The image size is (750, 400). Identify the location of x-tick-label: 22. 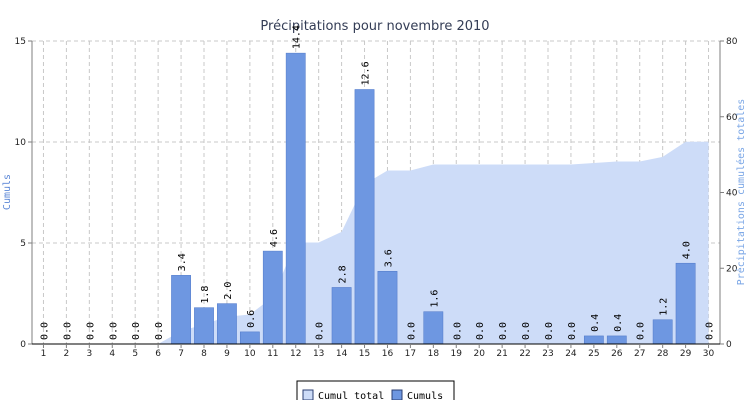
(524, 354).